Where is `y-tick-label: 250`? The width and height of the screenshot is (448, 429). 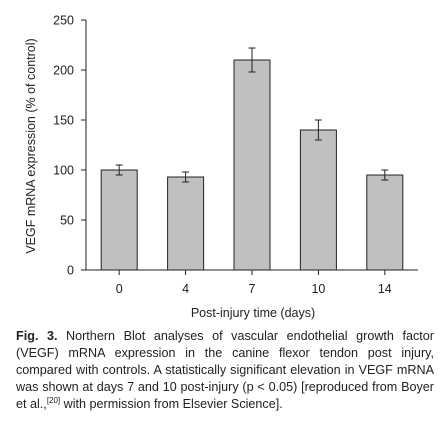
y-tick-label: 250 is located at coordinates (63, 21).